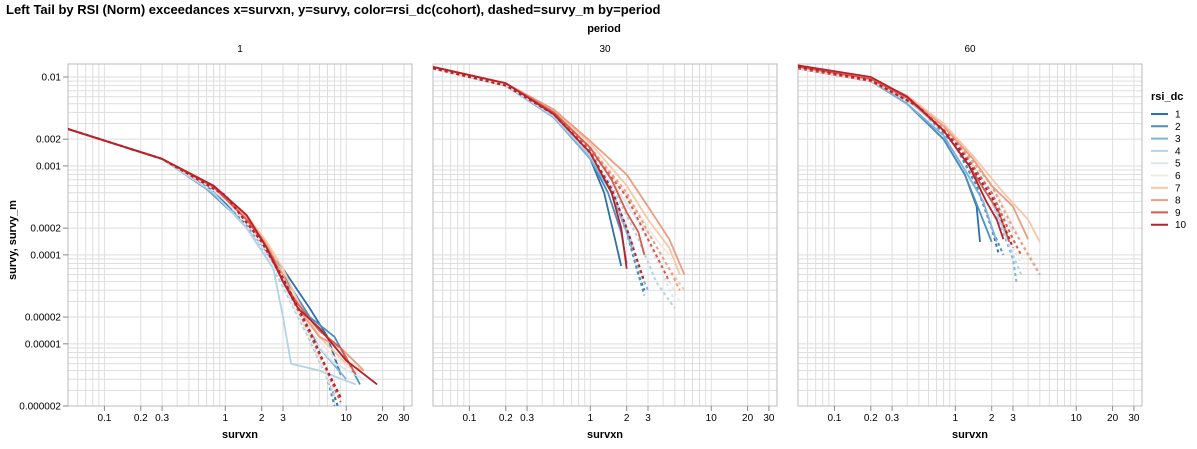 This screenshot has height=449, width=1197. What do you see at coordinates (1178, 151) in the screenshot?
I see `legend-label-4: 4` at bounding box center [1178, 151].